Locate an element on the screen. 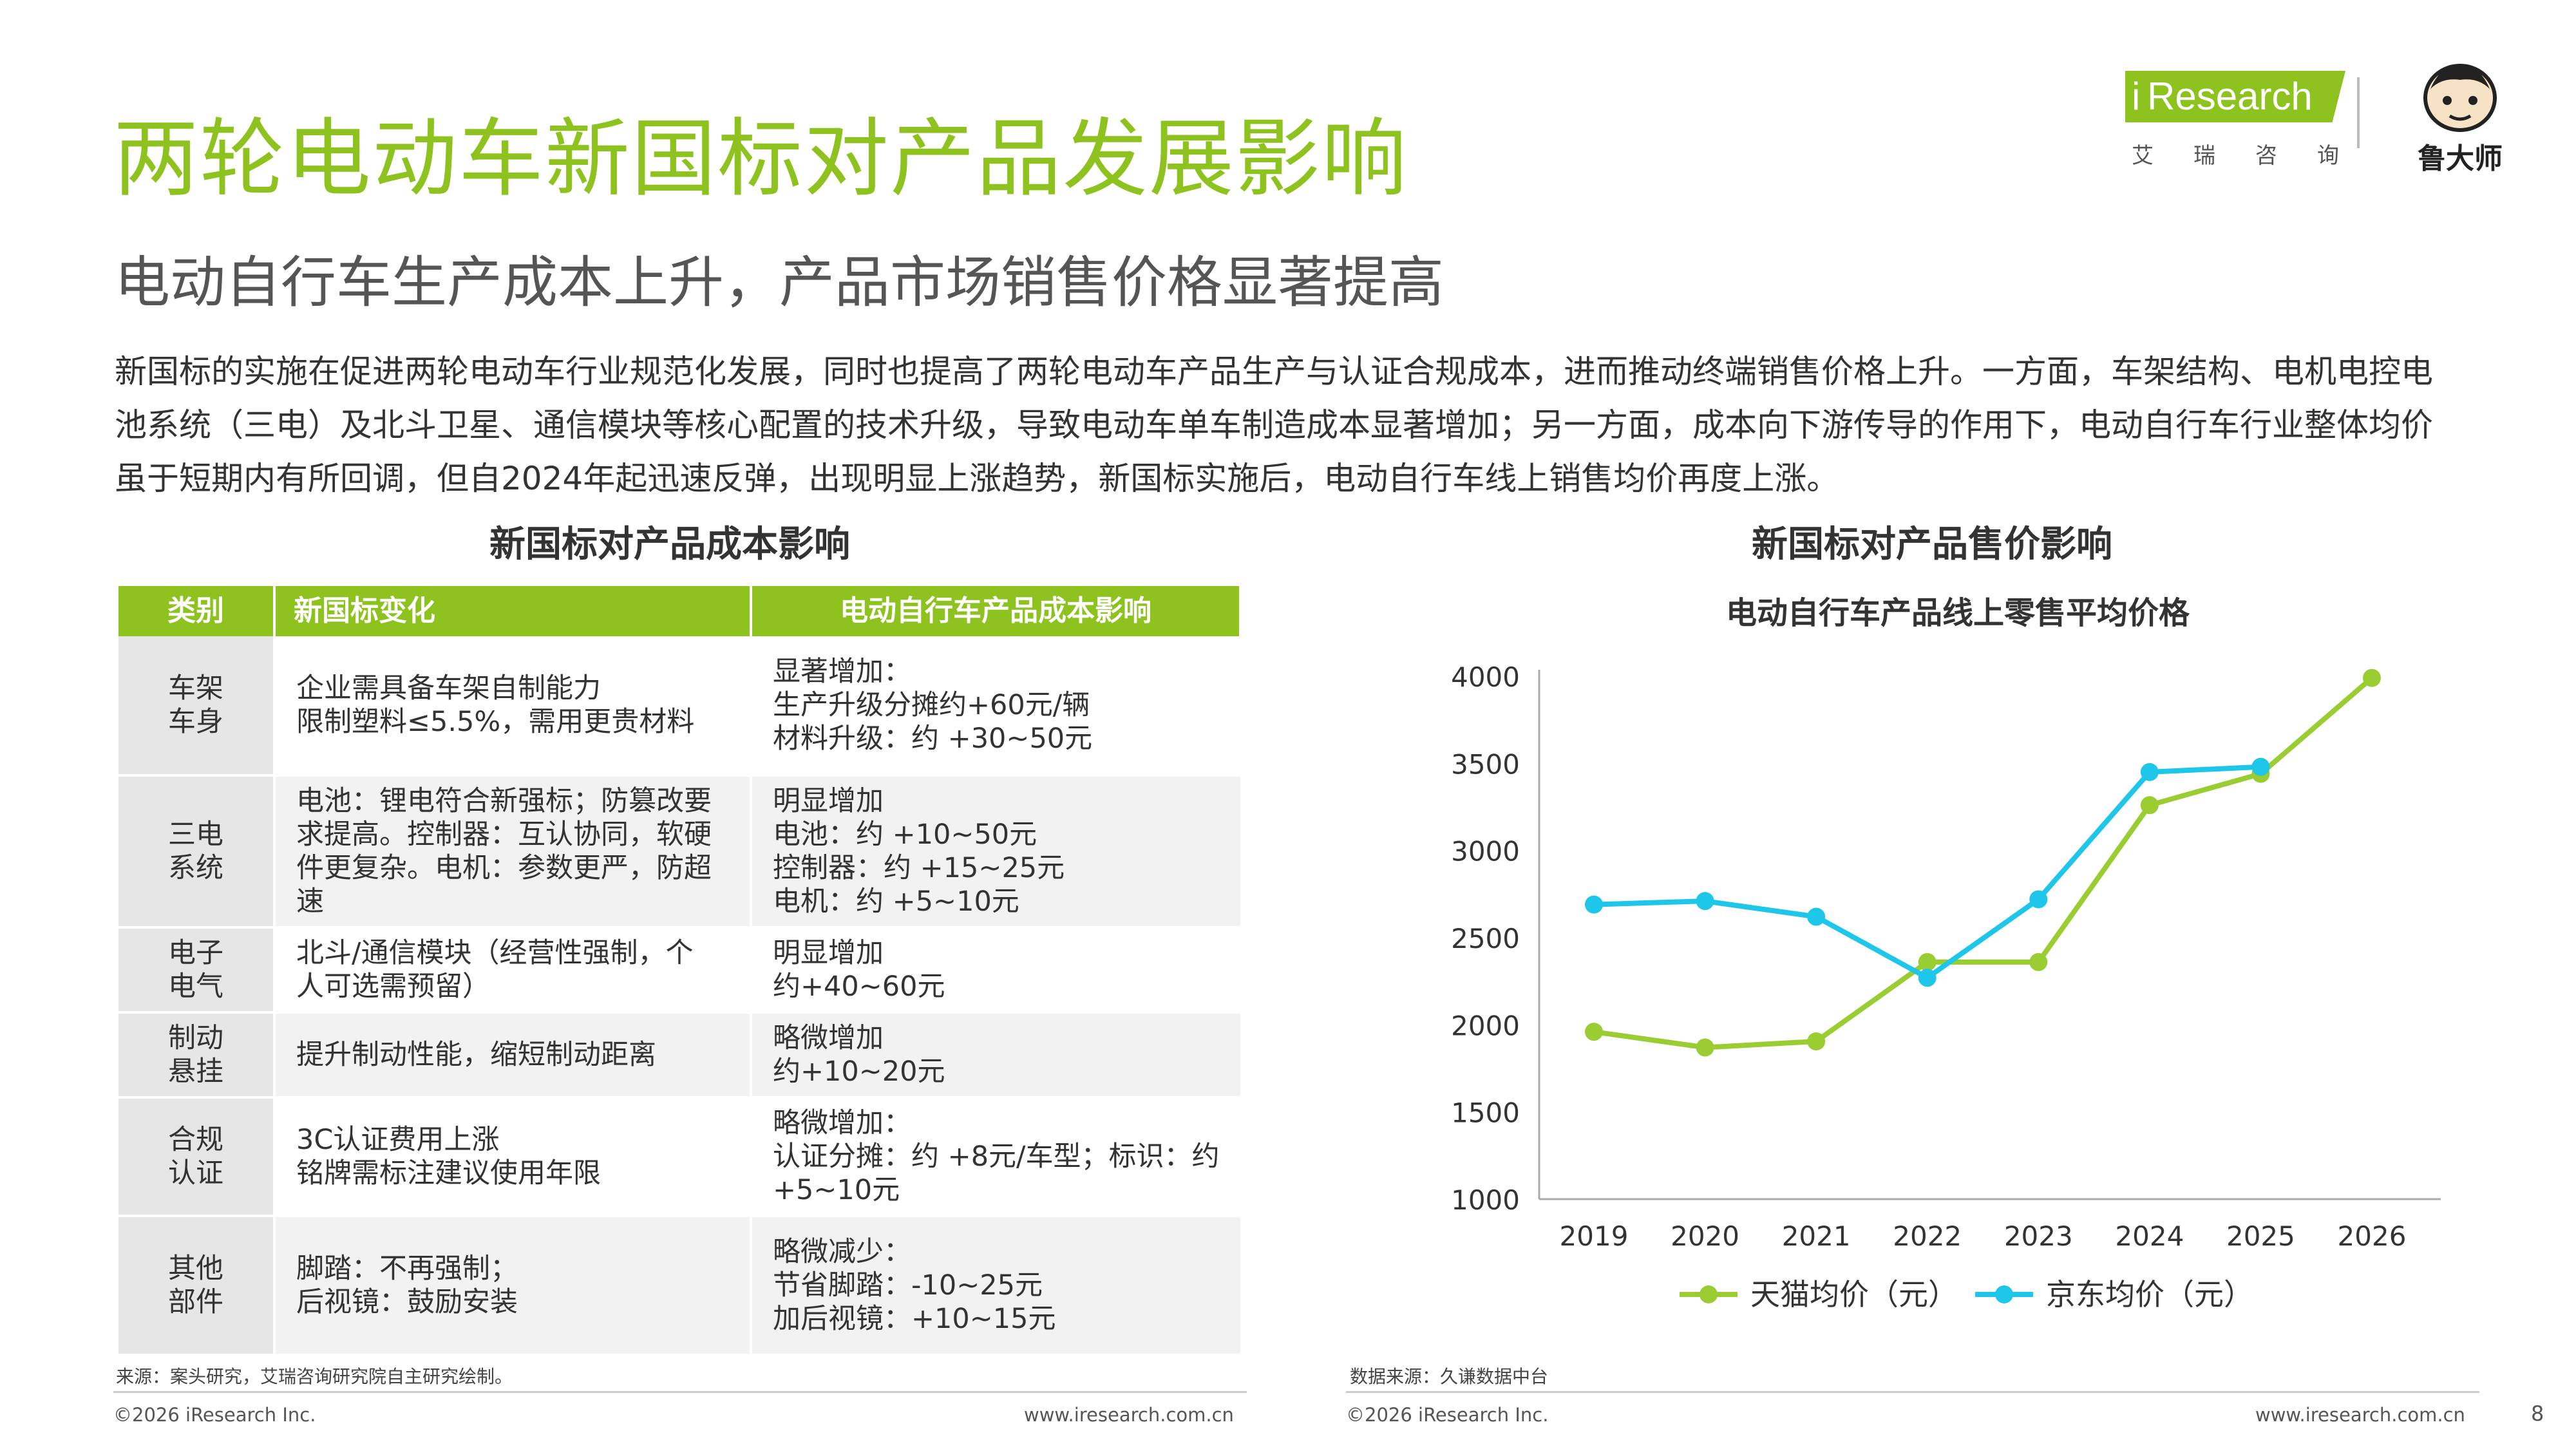 The height and width of the screenshot is (1449, 2576). chart-series is located at coordinates (1983, 862).